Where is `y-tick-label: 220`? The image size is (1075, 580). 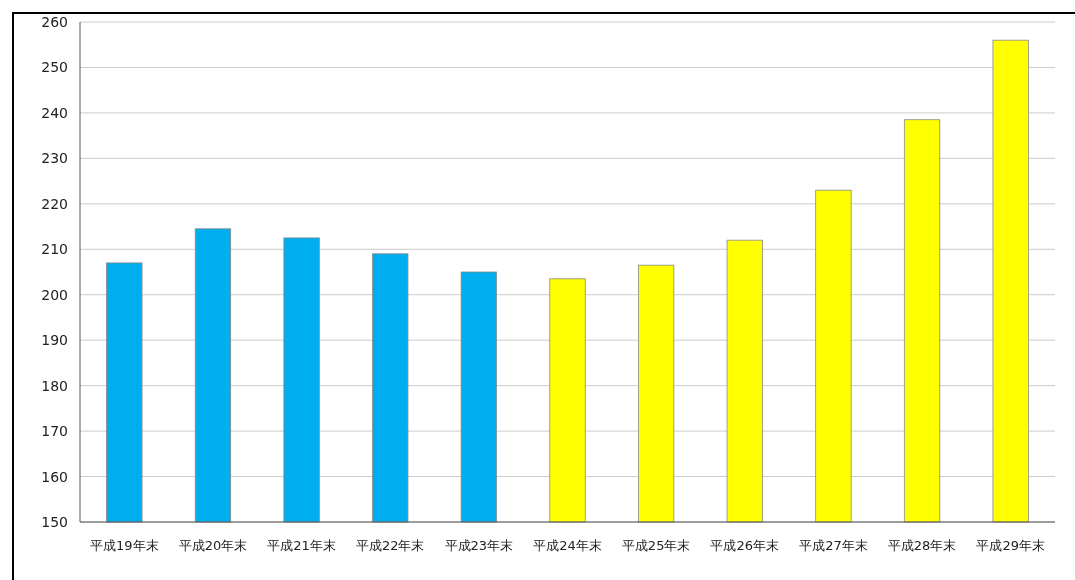
y-tick-label: 220 is located at coordinates (54, 203).